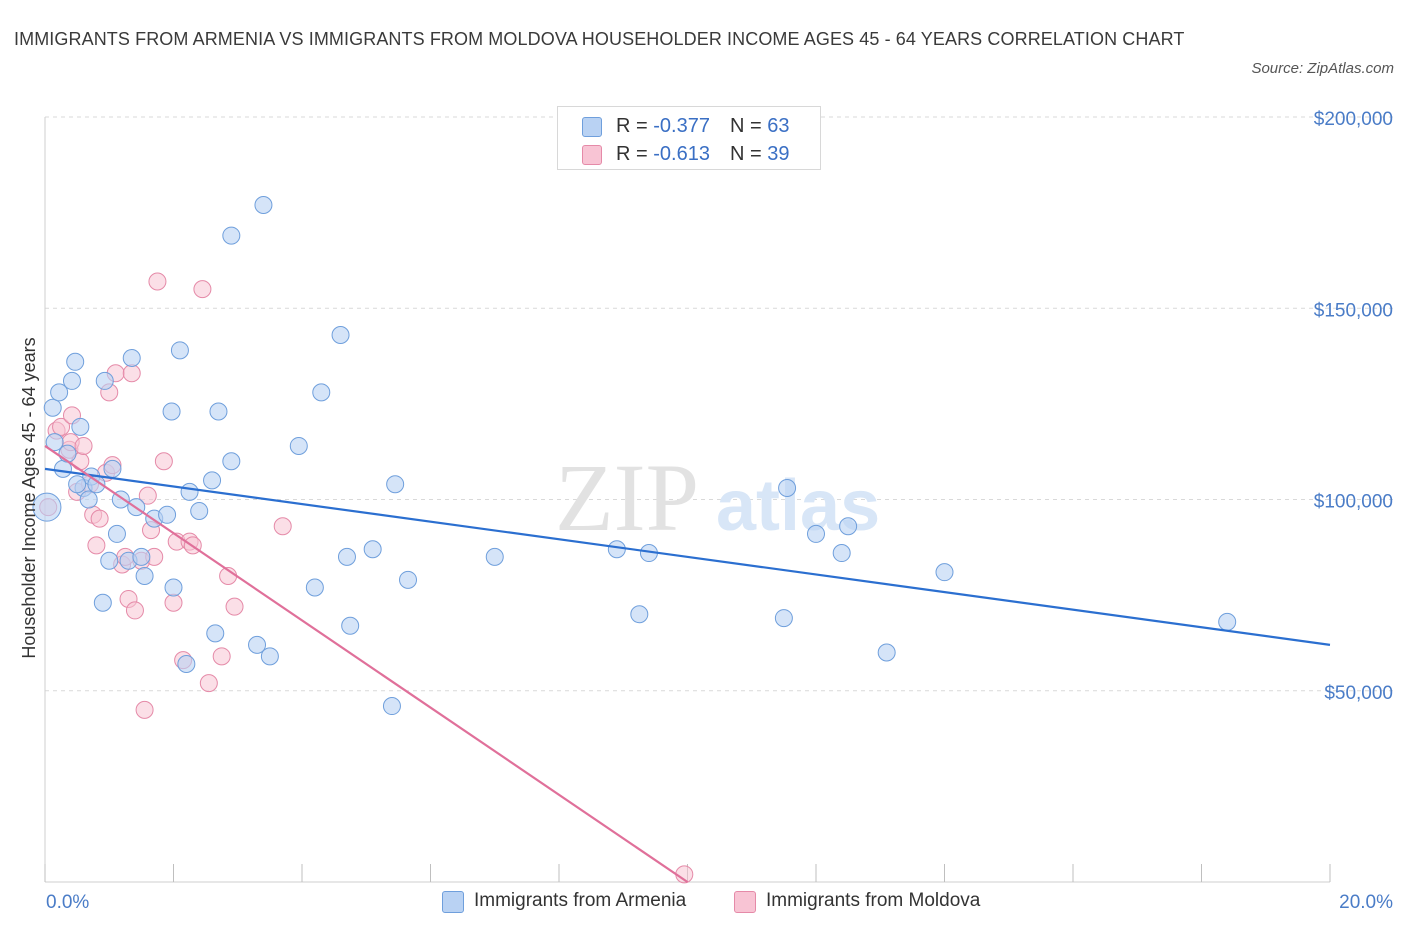 This screenshot has height=930, width=1406. Describe the element at coordinates (580, 900) in the screenshot. I see `bottom-armenia-label: Immigrants from Armenia` at that location.